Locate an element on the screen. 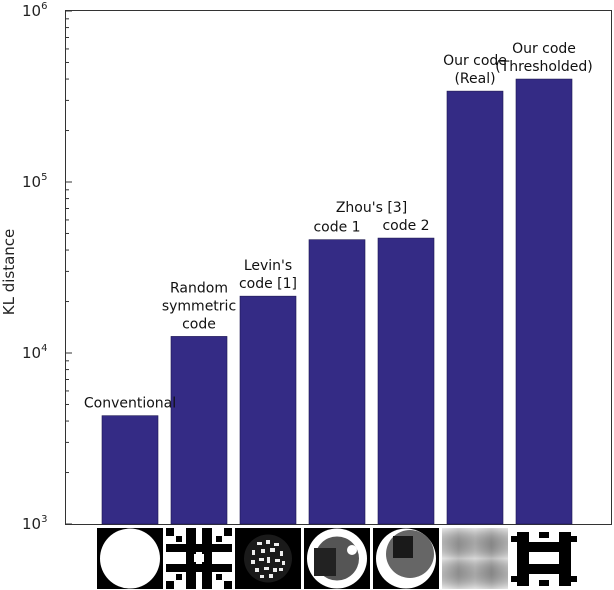  bar-label: code 2 is located at coordinates (405, 226).